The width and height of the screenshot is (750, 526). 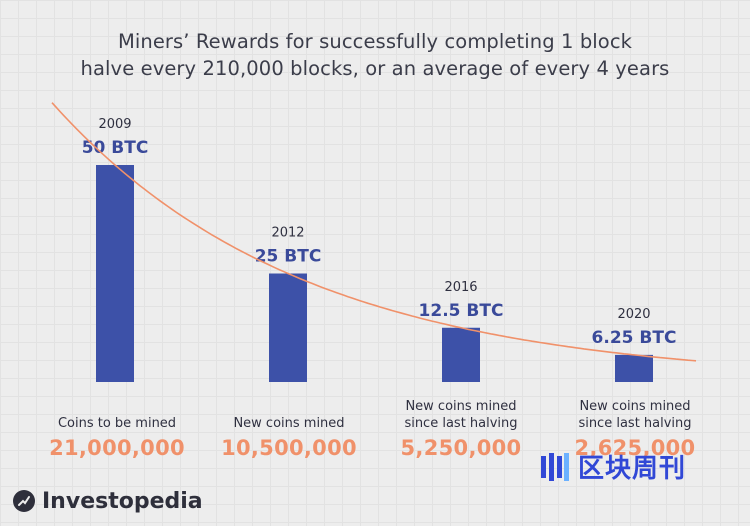 What do you see at coordinates (635, 448) in the screenshot?
I see `caption-amount: 2,625,000` at bounding box center [635, 448].